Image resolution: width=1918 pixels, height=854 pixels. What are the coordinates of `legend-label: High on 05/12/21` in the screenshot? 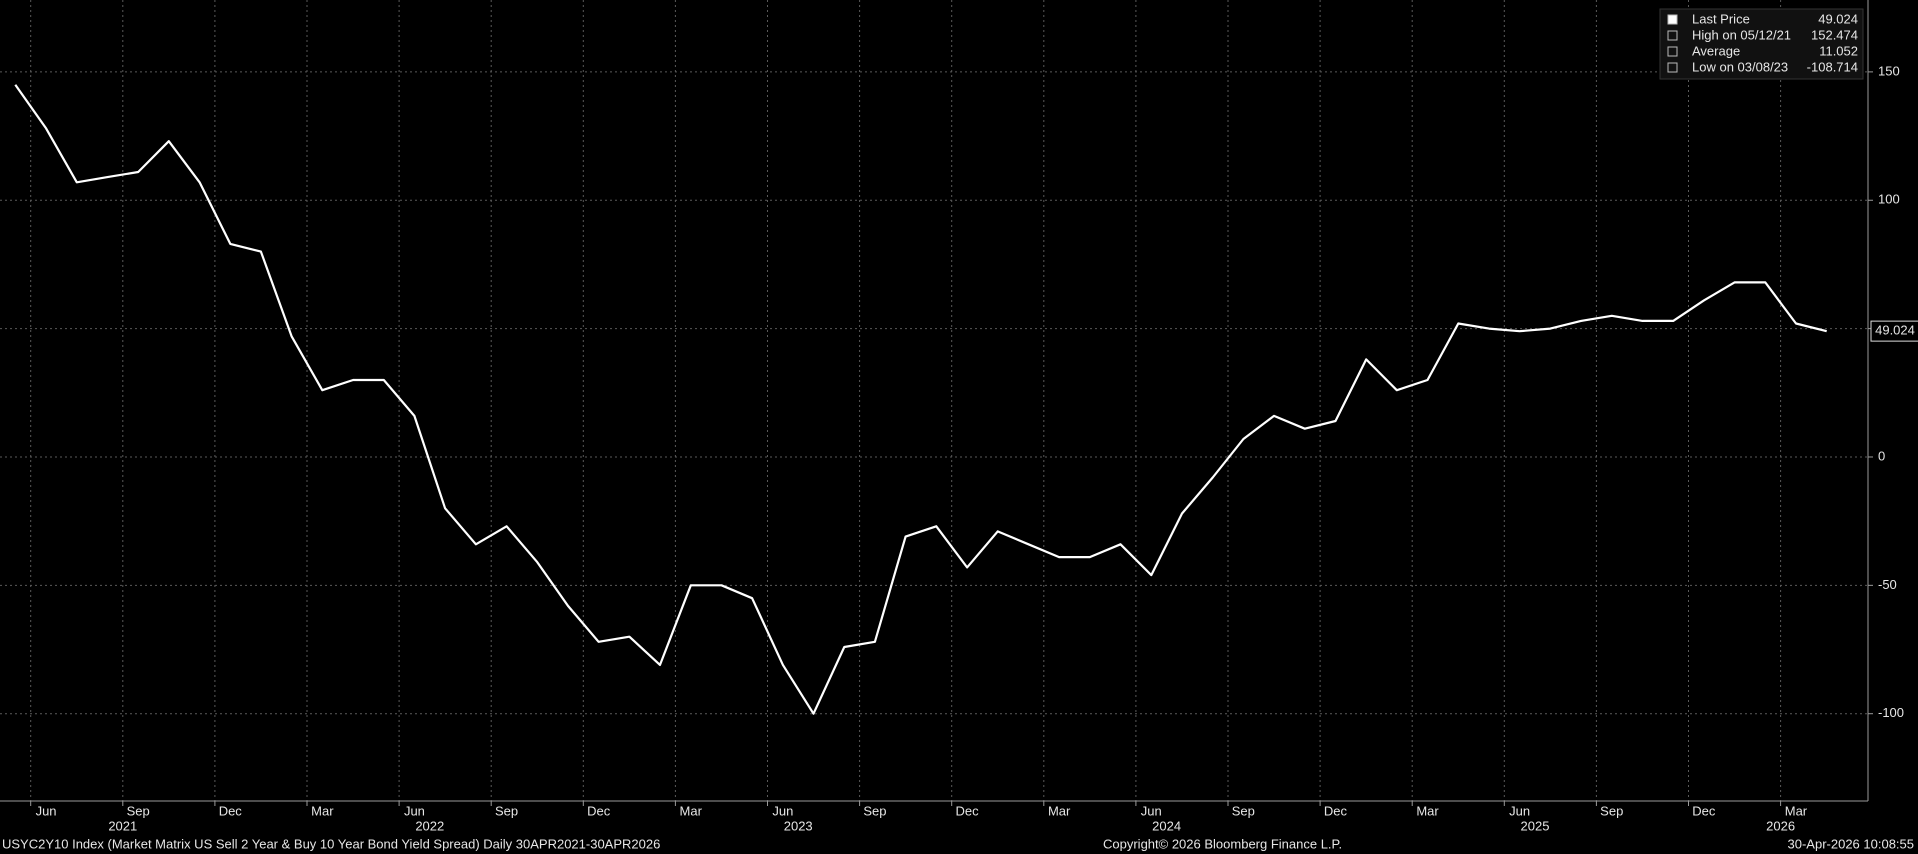 It's located at (1741, 34).